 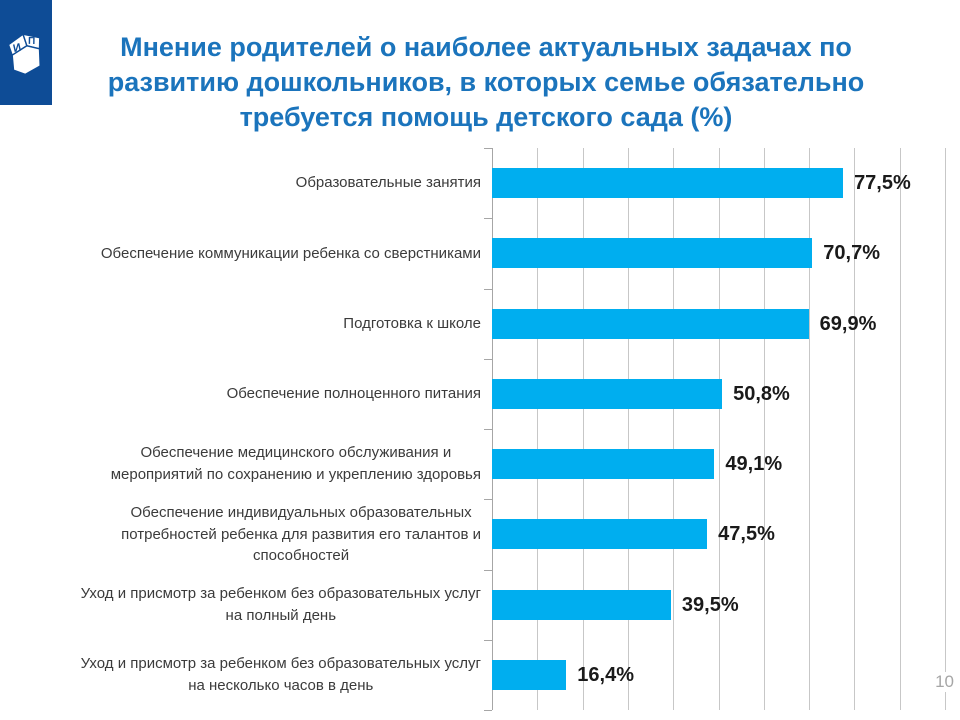 I want to click on category-label-wrap: Подготовка к школе, so click(x=246, y=324).